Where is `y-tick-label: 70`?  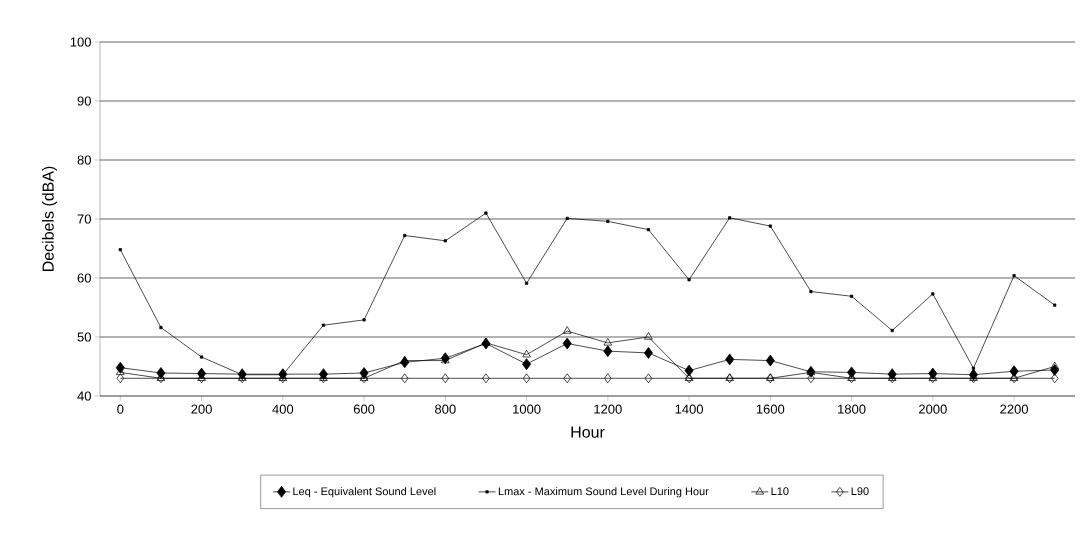
y-tick-label: 70 is located at coordinates (84, 219).